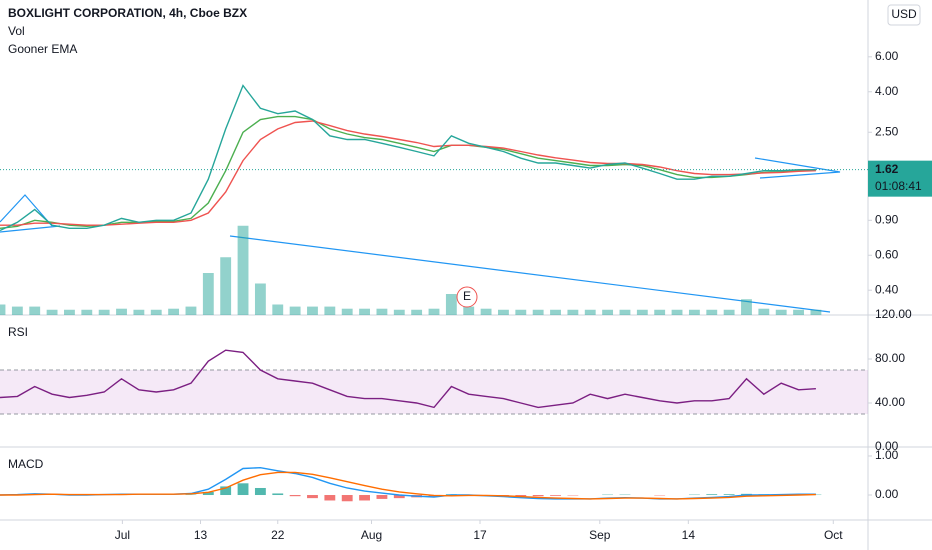 This screenshot has height=550, width=932. Describe the element at coordinates (900, 178) in the screenshot. I see `last-price-tag` at that location.